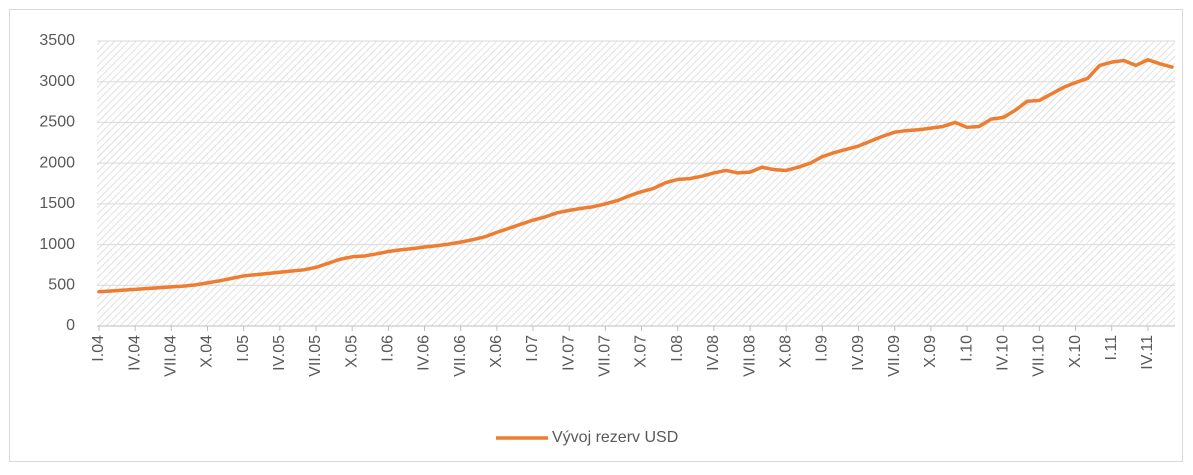 This screenshot has width=1193, height=475. Describe the element at coordinates (1039, 356) in the screenshot. I see `x-tick-label: VII.10` at that location.